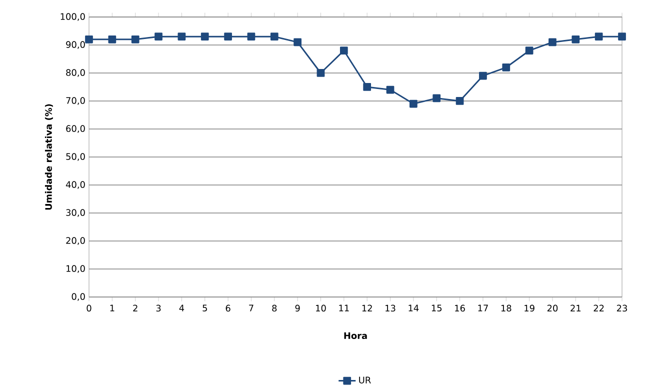  I want to click on x-tick-label: 21, so click(575, 308).